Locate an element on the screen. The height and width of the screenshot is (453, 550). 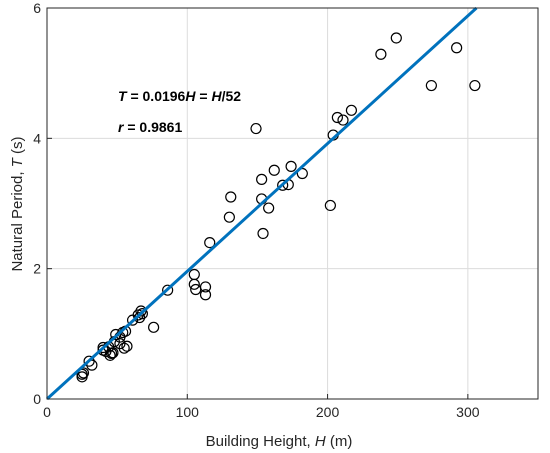
x-tick-label-2: 200 is located at coordinates (328, 412).